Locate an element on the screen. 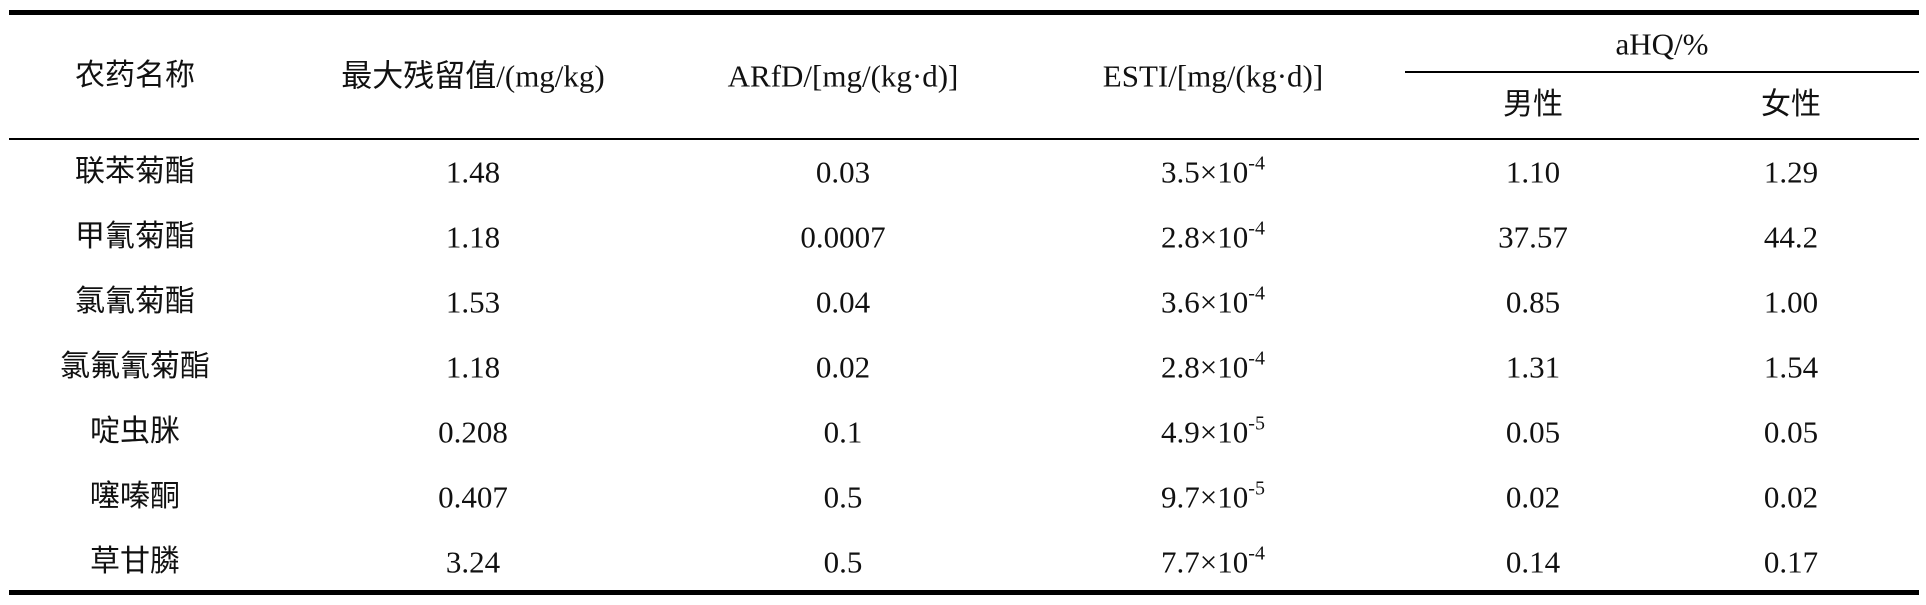 This screenshot has height=605, width=1926. pesticide-cell: 甲氰菊酯 is located at coordinates (135, 236).